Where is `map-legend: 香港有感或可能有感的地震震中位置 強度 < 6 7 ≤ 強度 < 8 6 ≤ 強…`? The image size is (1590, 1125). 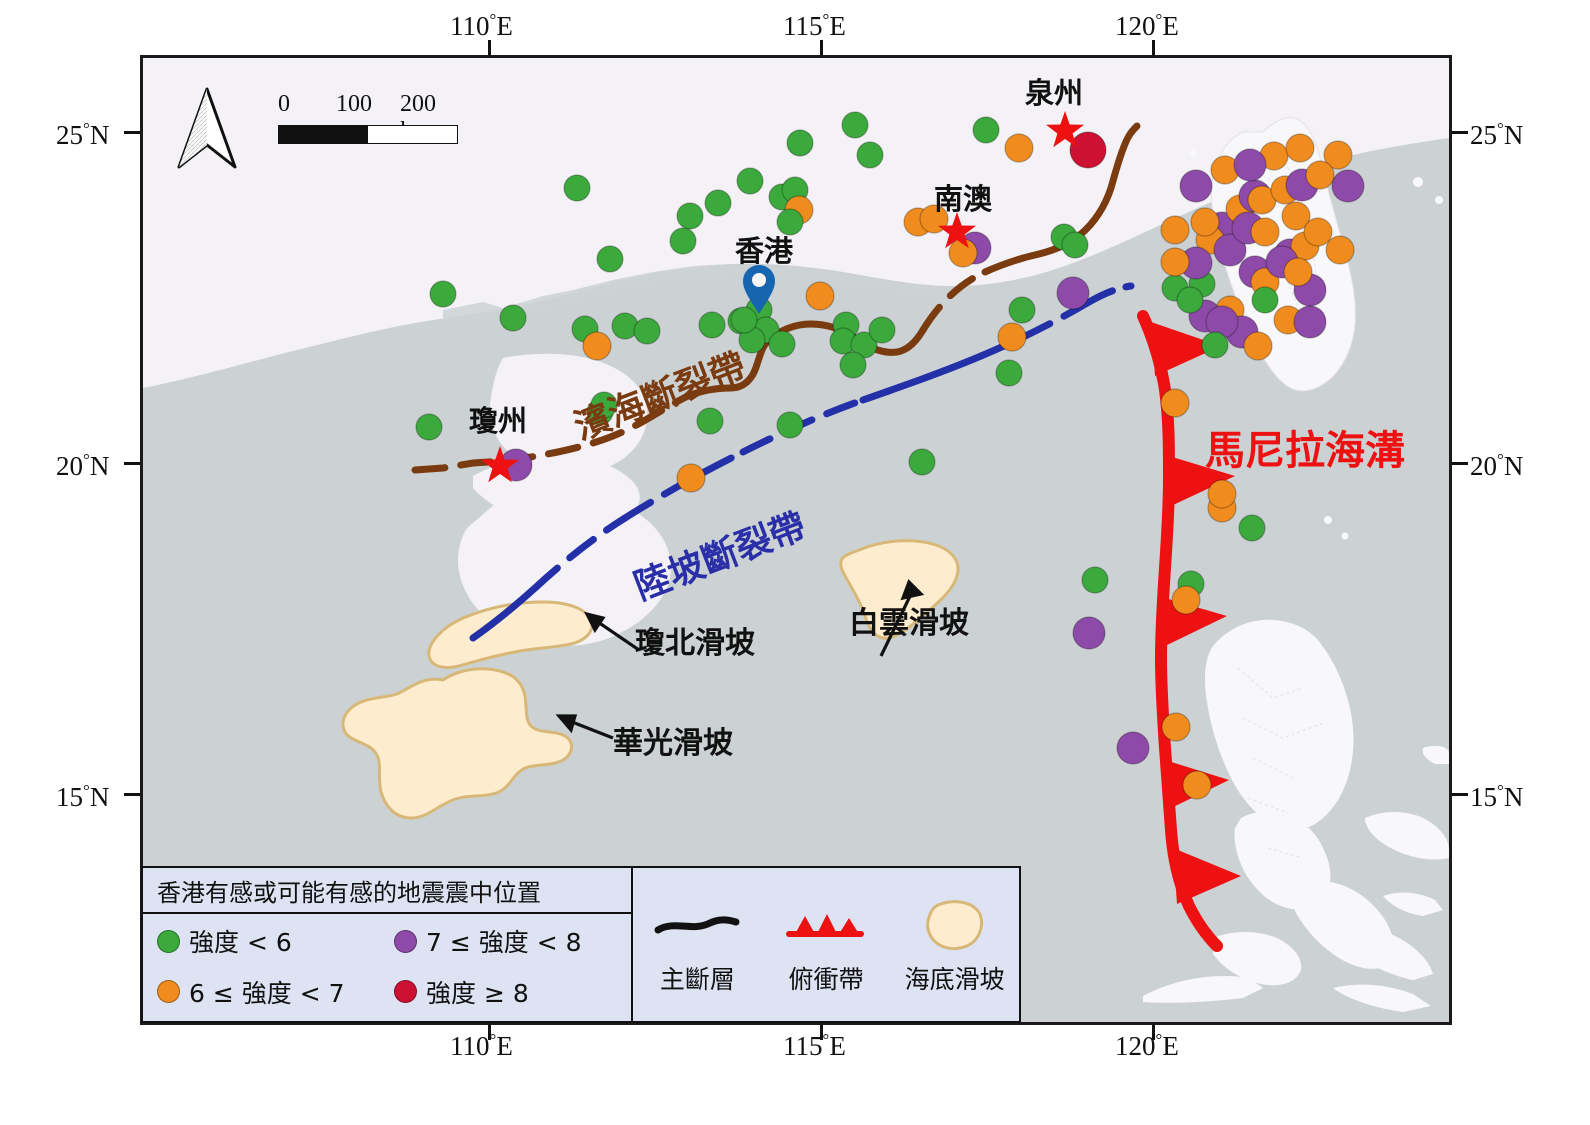 map-legend: 香港有感或可能有感的地震震中位置 強度 < 6 7 ≤ 強度 < 8 6 ≤ 強… is located at coordinates (581, 944).